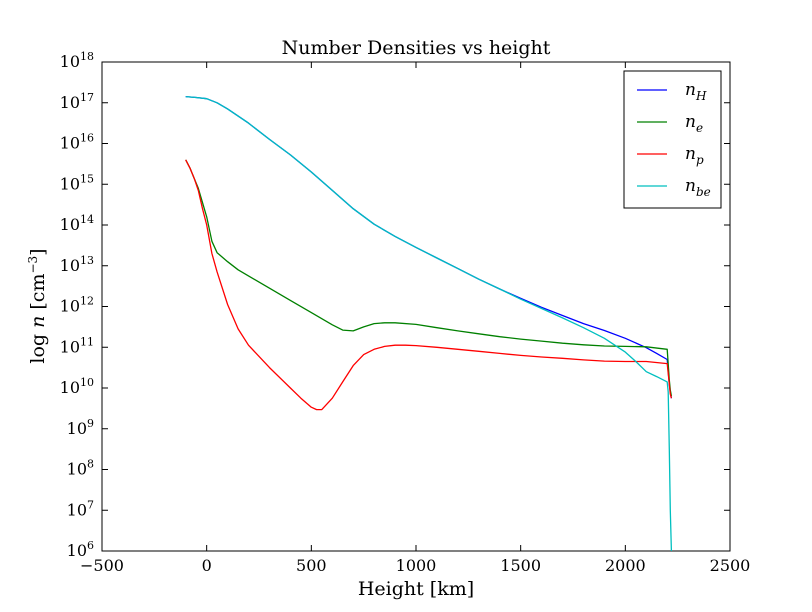 This screenshot has height=612, width=812. What do you see at coordinates (80, 508) in the screenshot?
I see `y-tick-label: 10⁷` at bounding box center [80, 508].